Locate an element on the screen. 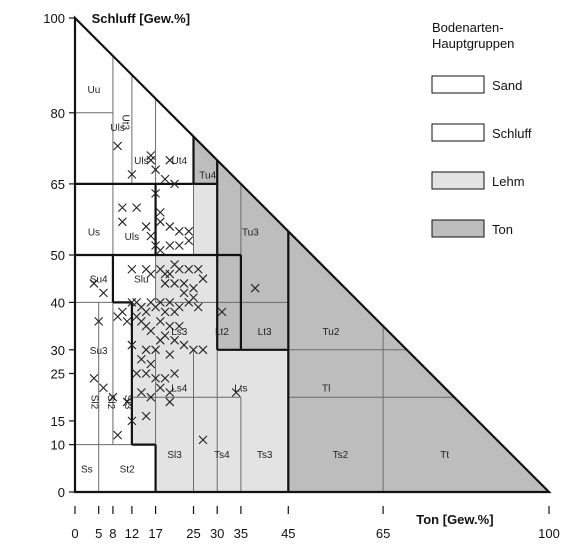 This screenshot has height=547, width=569. class-label: Su4 is located at coordinates (99, 280).